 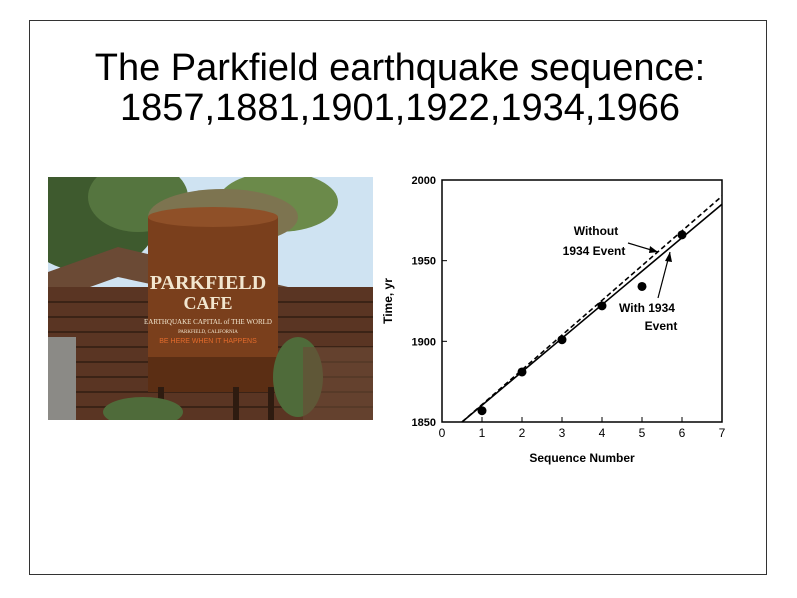 What do you see at coordinates (442, 433) in the screenshot?
I see `x-tick-label: 0` at bounding box center [442, 433].